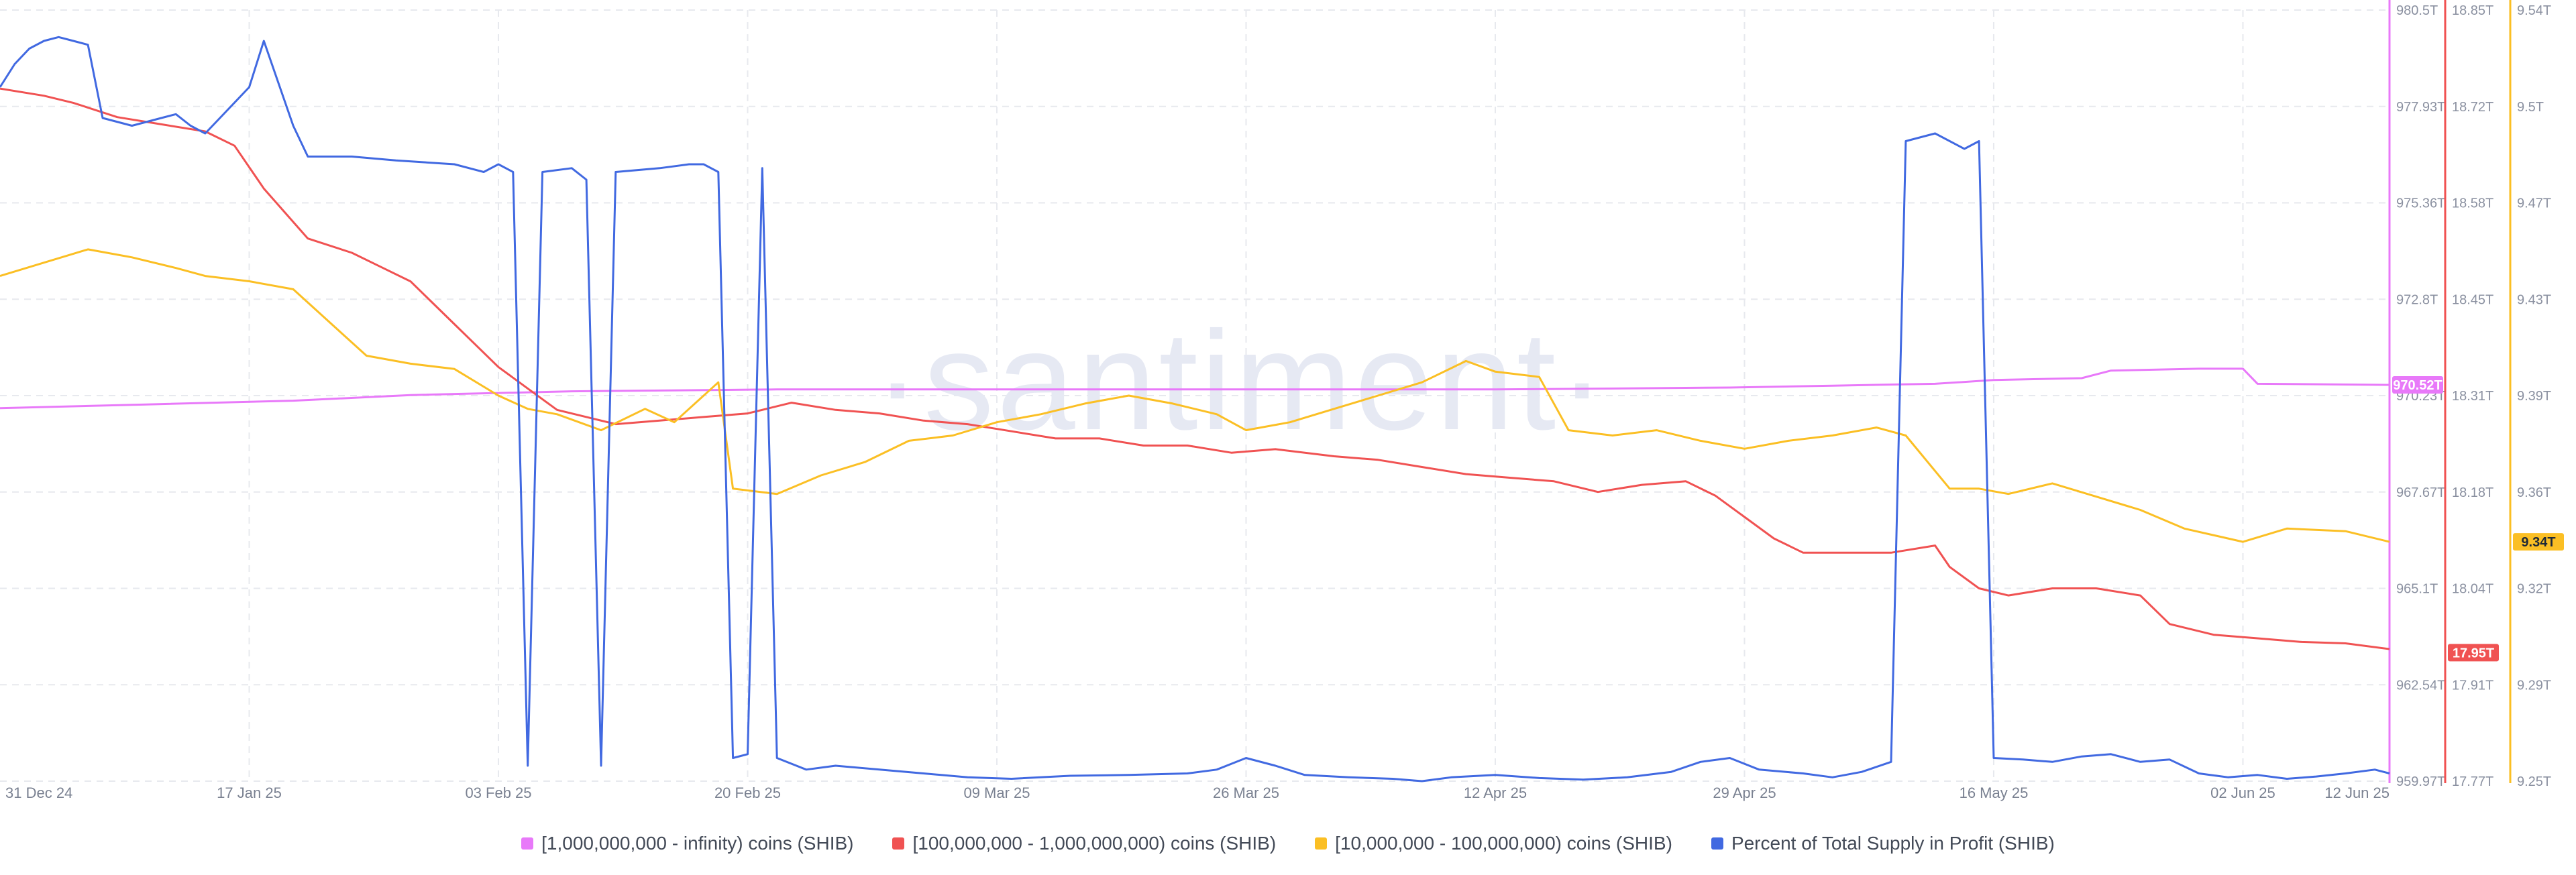 The width and height of the screenshot is (2576, 875). I want to click on y-tick-label-yellow: 9.43T, so click(2534, 299).